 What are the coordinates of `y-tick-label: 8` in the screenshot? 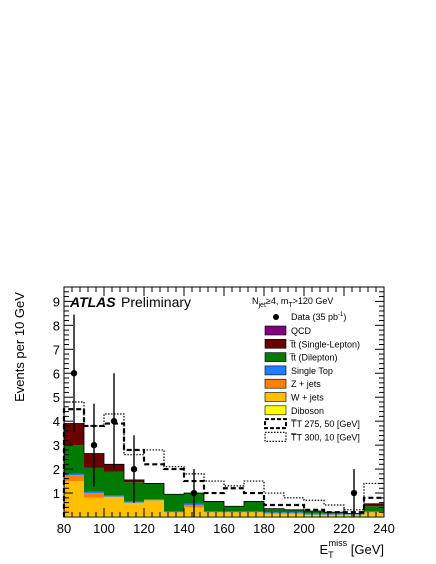 It's located at (56, 325).